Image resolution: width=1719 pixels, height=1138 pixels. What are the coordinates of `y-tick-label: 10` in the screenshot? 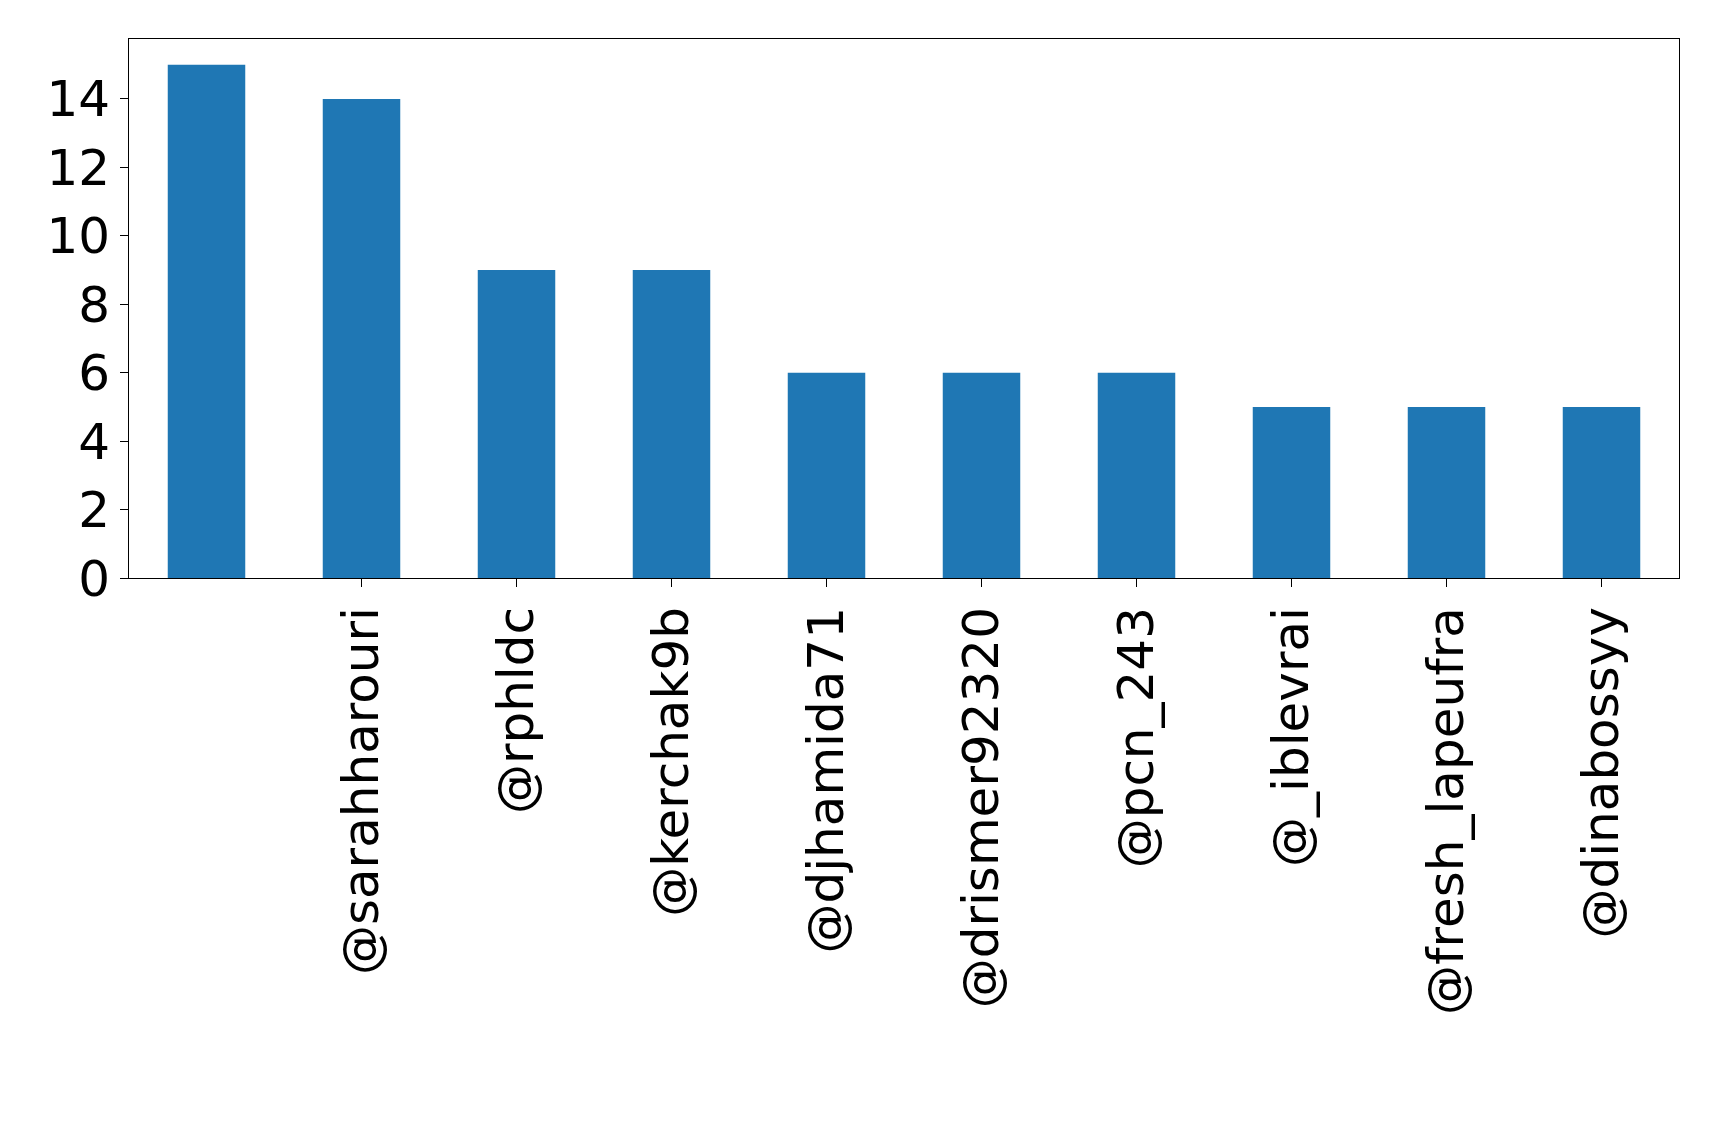 It's located at (78, 236).